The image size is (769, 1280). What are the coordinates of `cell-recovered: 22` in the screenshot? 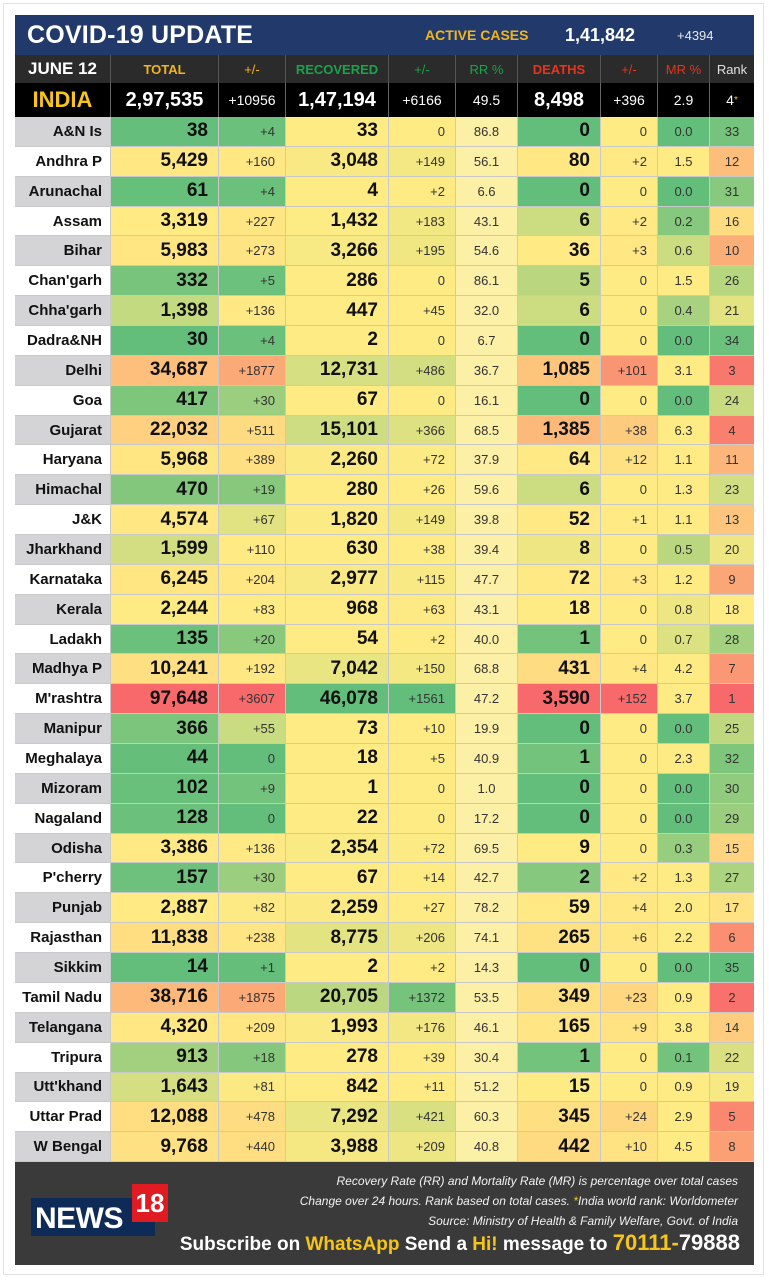 It's located at (336, 818).